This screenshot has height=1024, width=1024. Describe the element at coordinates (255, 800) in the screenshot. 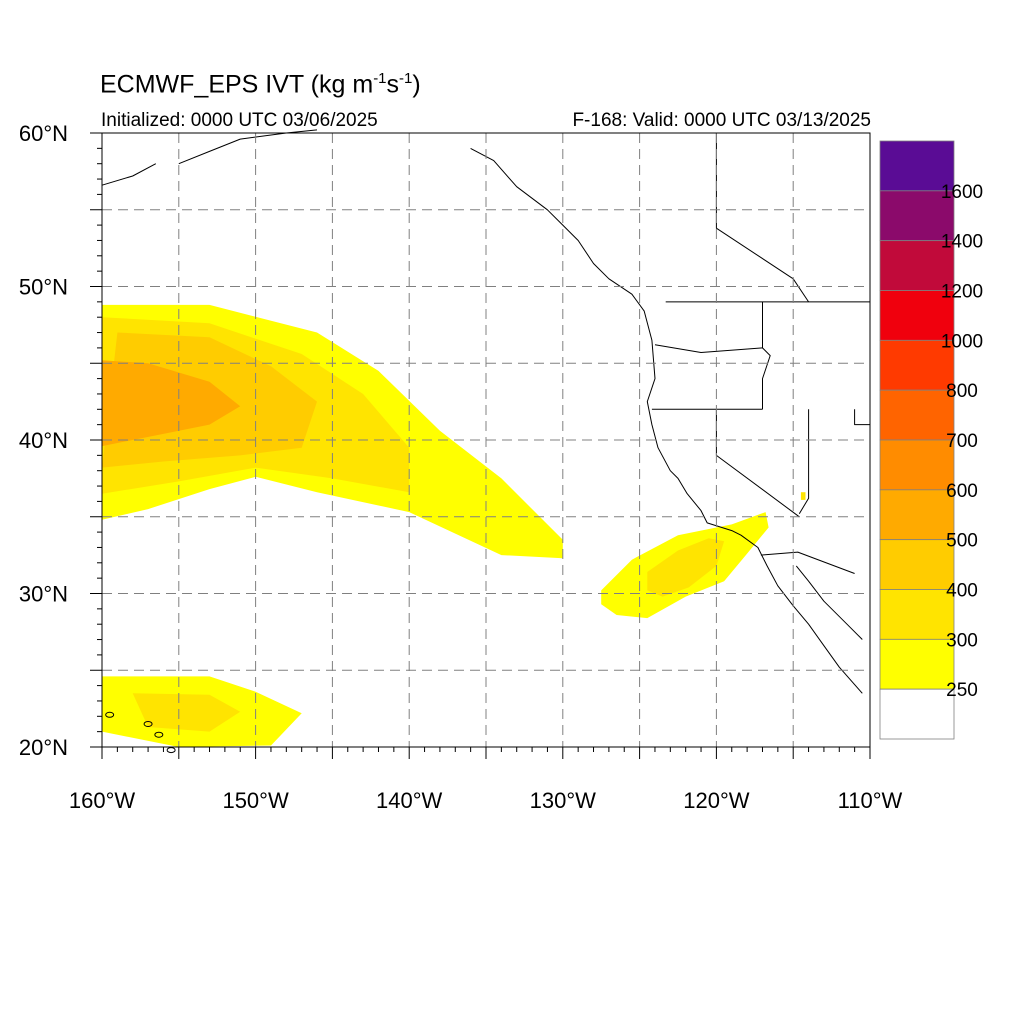

I see `lon-label: 150°W` at that location.